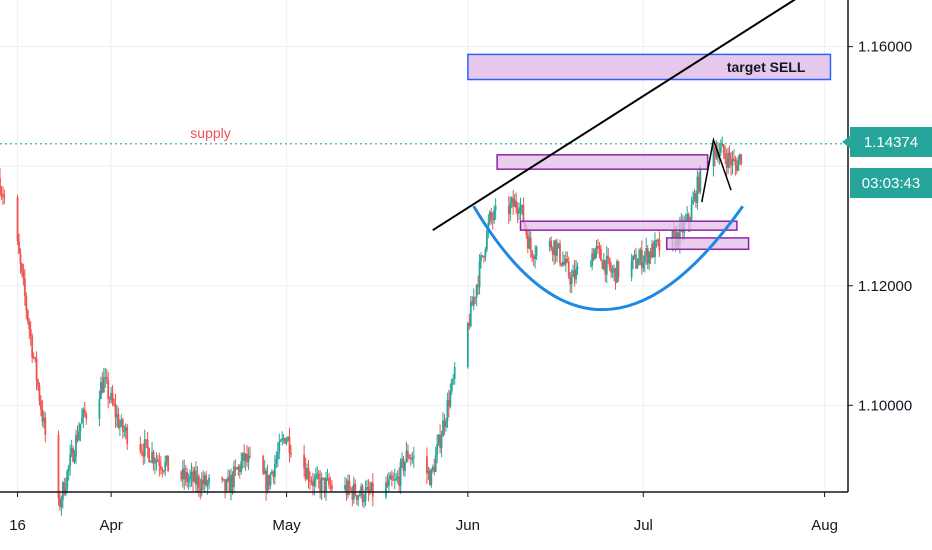  Describe the element at coordinates (110, 525) in the screenshot. I see `time-tick-label: Apr` at that location.